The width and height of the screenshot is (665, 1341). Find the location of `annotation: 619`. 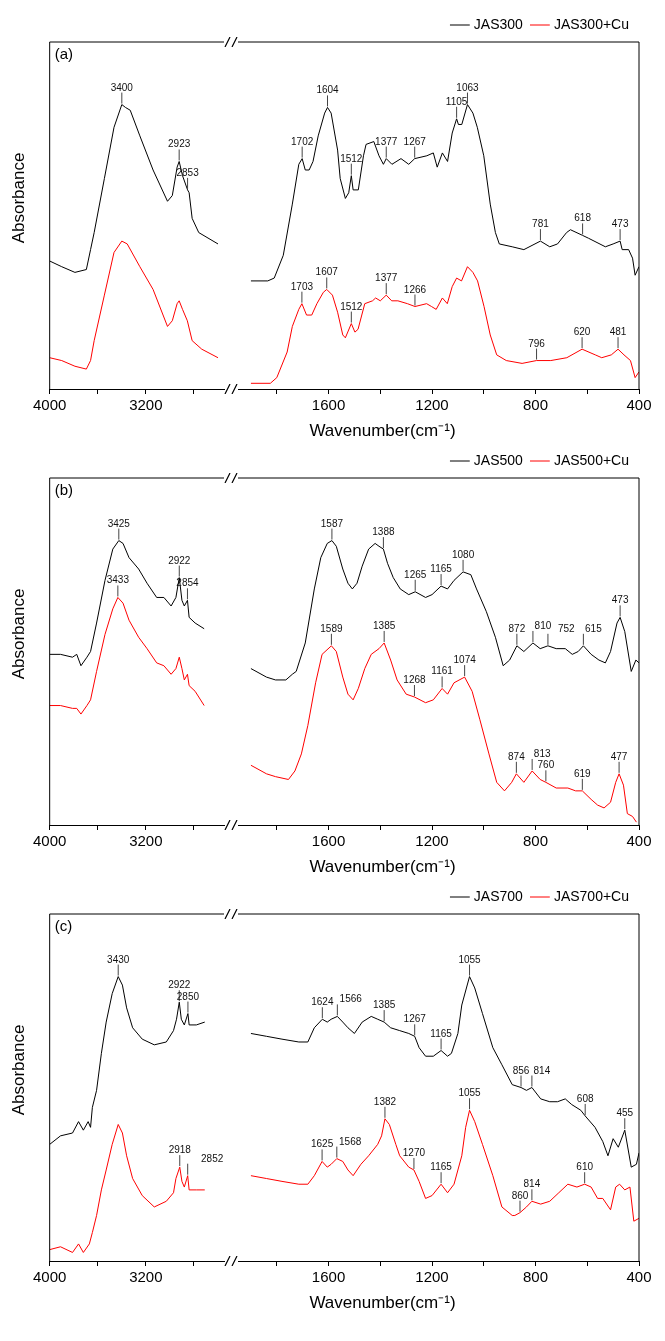

annotation: 619 is located at coordinates (583, 773).